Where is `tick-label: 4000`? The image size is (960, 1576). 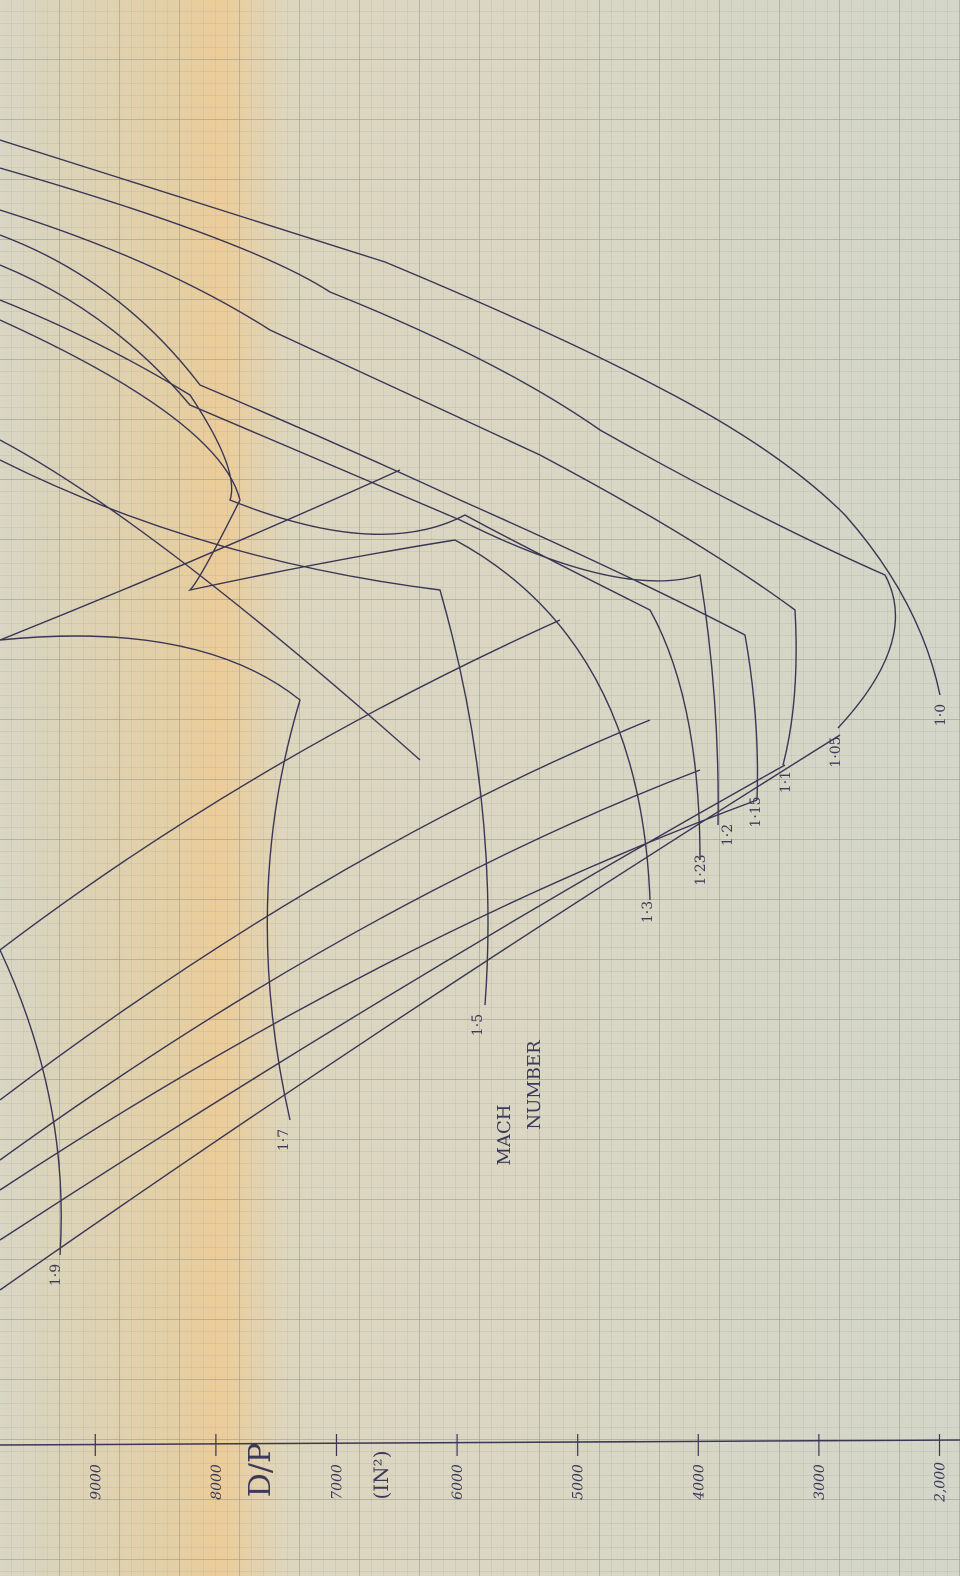
tick-label: 4000 is located at coordinates (699, 1482).